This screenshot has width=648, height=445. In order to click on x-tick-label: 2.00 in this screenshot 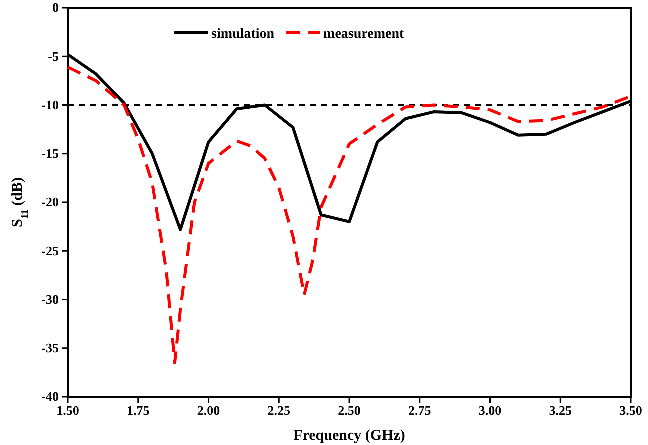, I will do `click(208, 410)`.